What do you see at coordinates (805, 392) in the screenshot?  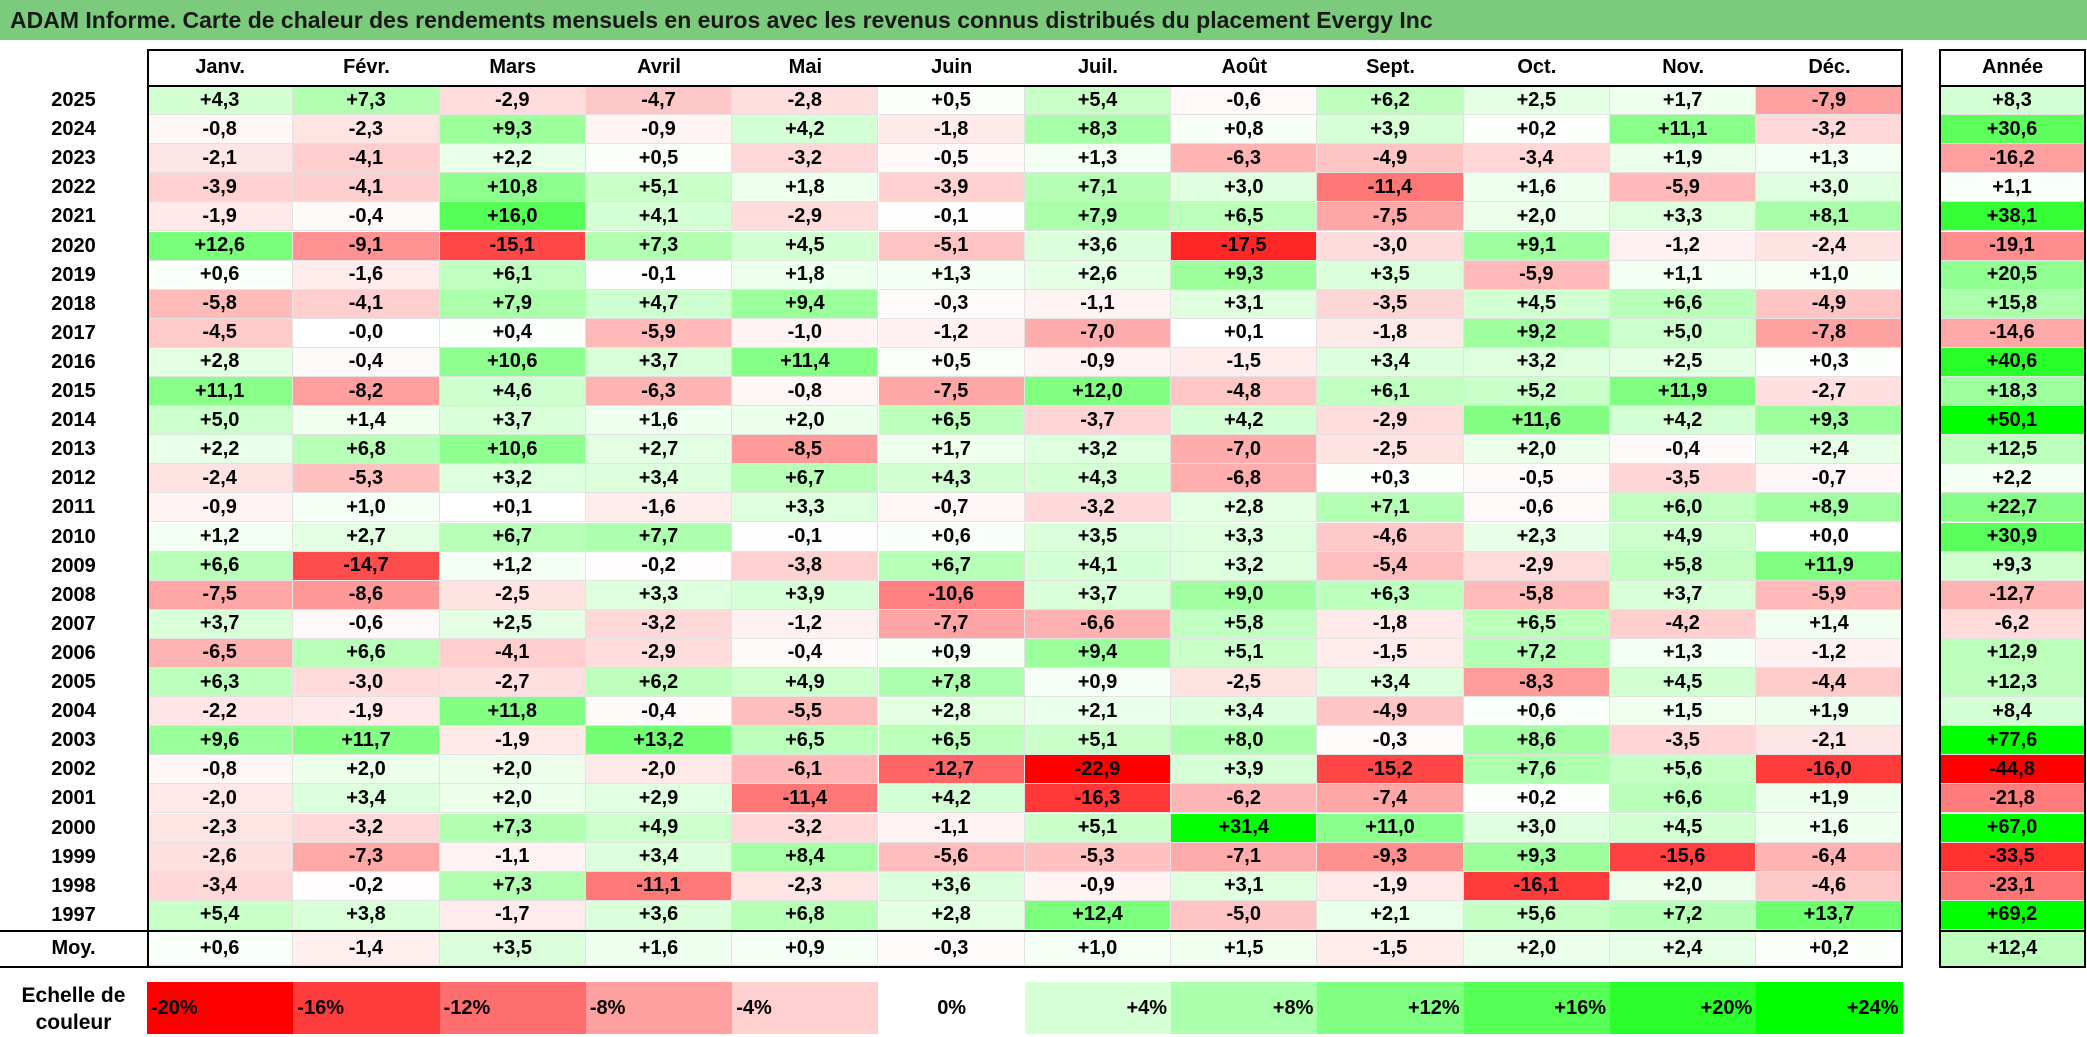 I see `heatmap-cell: -0,8` at bounding box center [805, 392].